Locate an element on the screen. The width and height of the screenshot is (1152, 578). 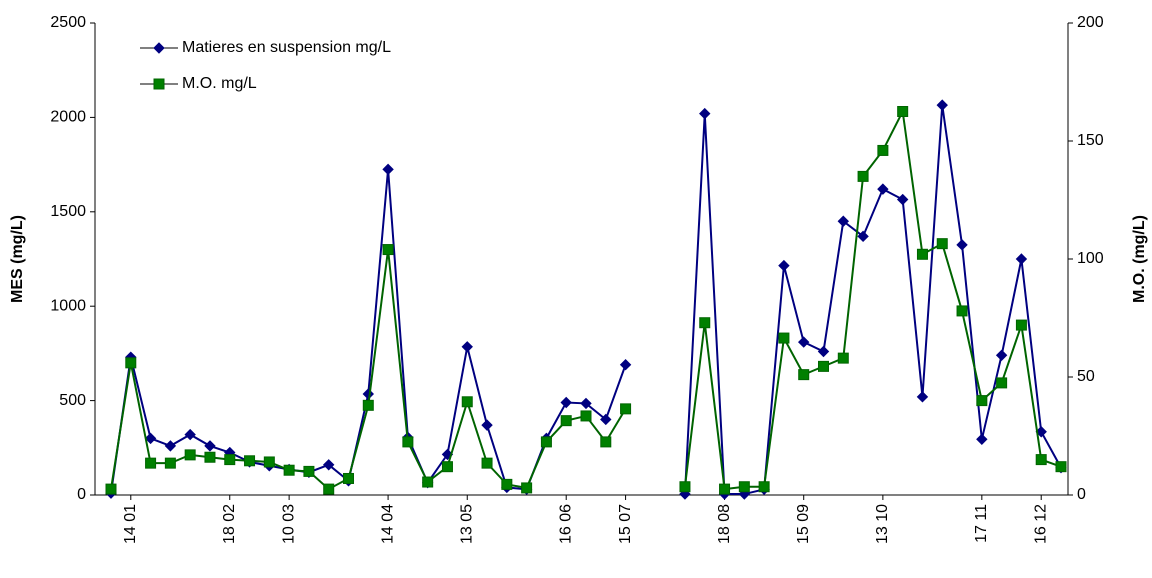
x-tick-label: 14 04 is located at coordinates (387, 524).